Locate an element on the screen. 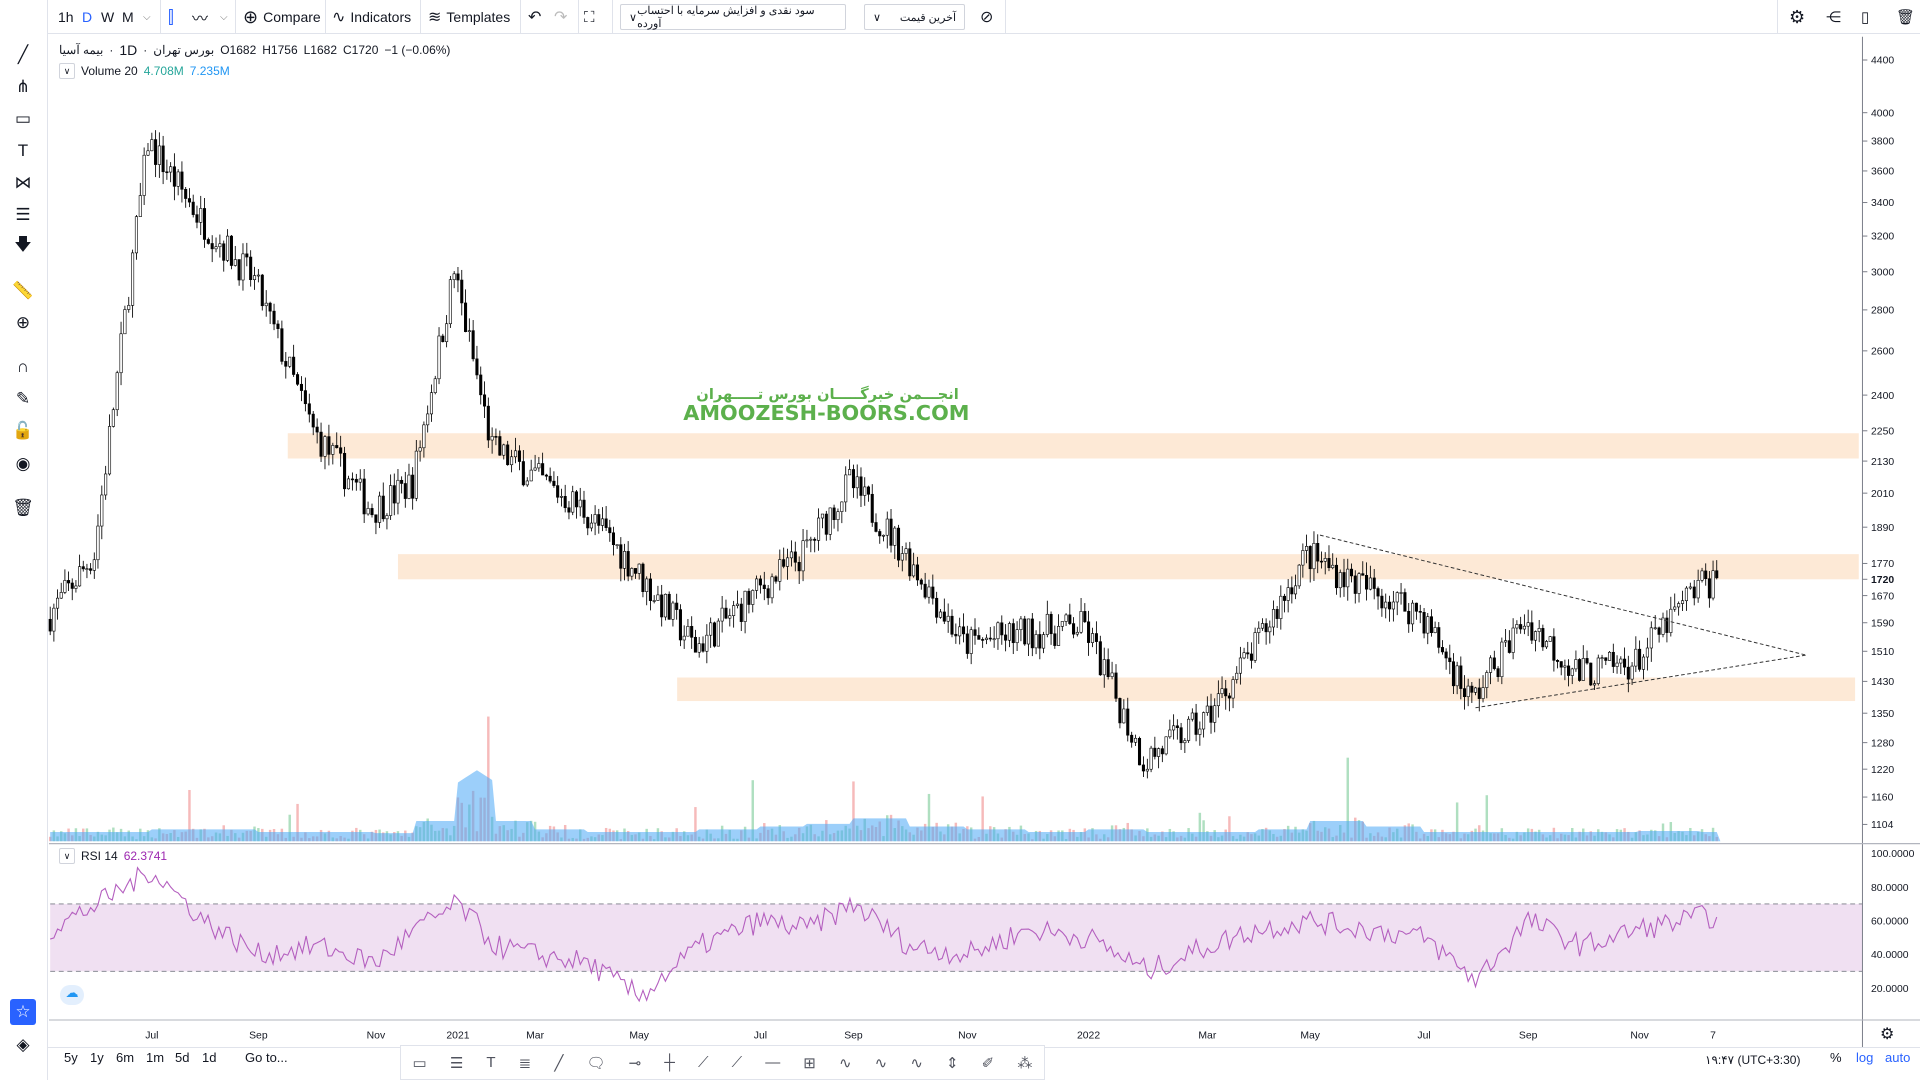 The width and height of the screenshot is (1920, 1080). share-icon: ⋲ is located at coordinates (1833, 17).